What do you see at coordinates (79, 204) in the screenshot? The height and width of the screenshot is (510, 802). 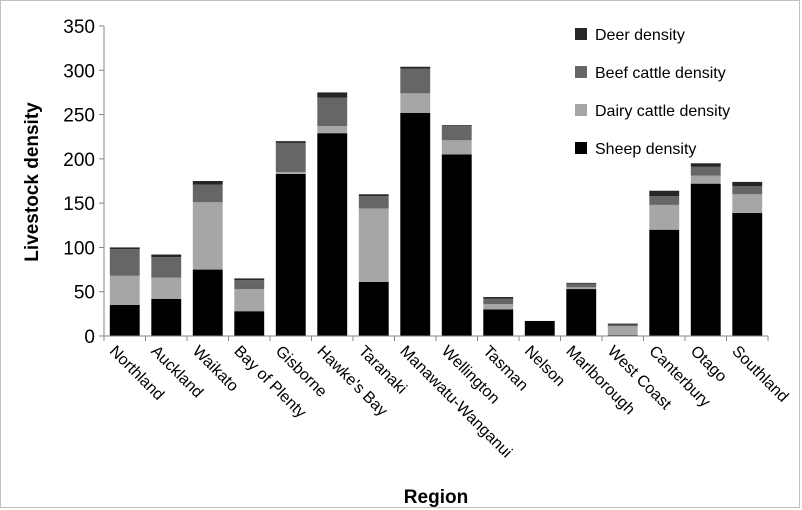 I see `y-tick-label: 150` at bounding box center [79, 204].